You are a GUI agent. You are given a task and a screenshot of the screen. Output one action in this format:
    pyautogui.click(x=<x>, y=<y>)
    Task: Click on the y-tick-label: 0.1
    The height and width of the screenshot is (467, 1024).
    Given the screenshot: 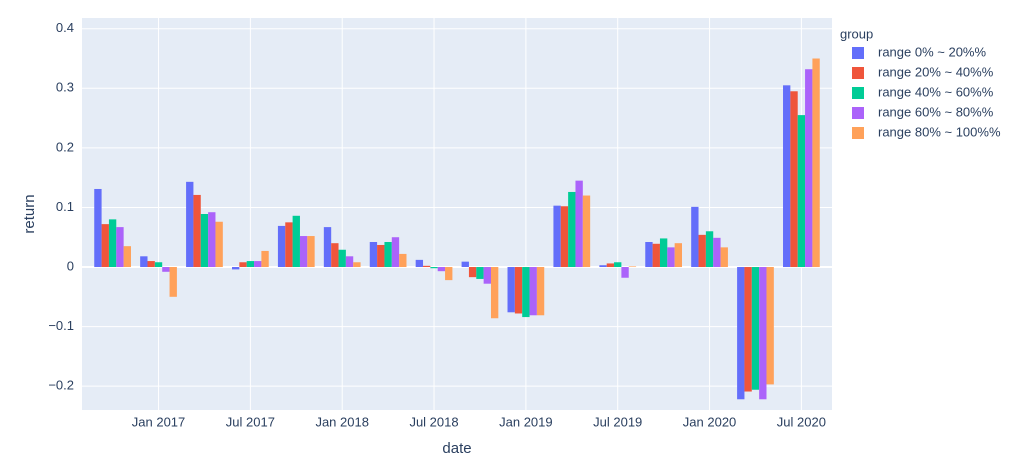 What is the action you would take?
    pyautogui.click(x=65, y=206)
    